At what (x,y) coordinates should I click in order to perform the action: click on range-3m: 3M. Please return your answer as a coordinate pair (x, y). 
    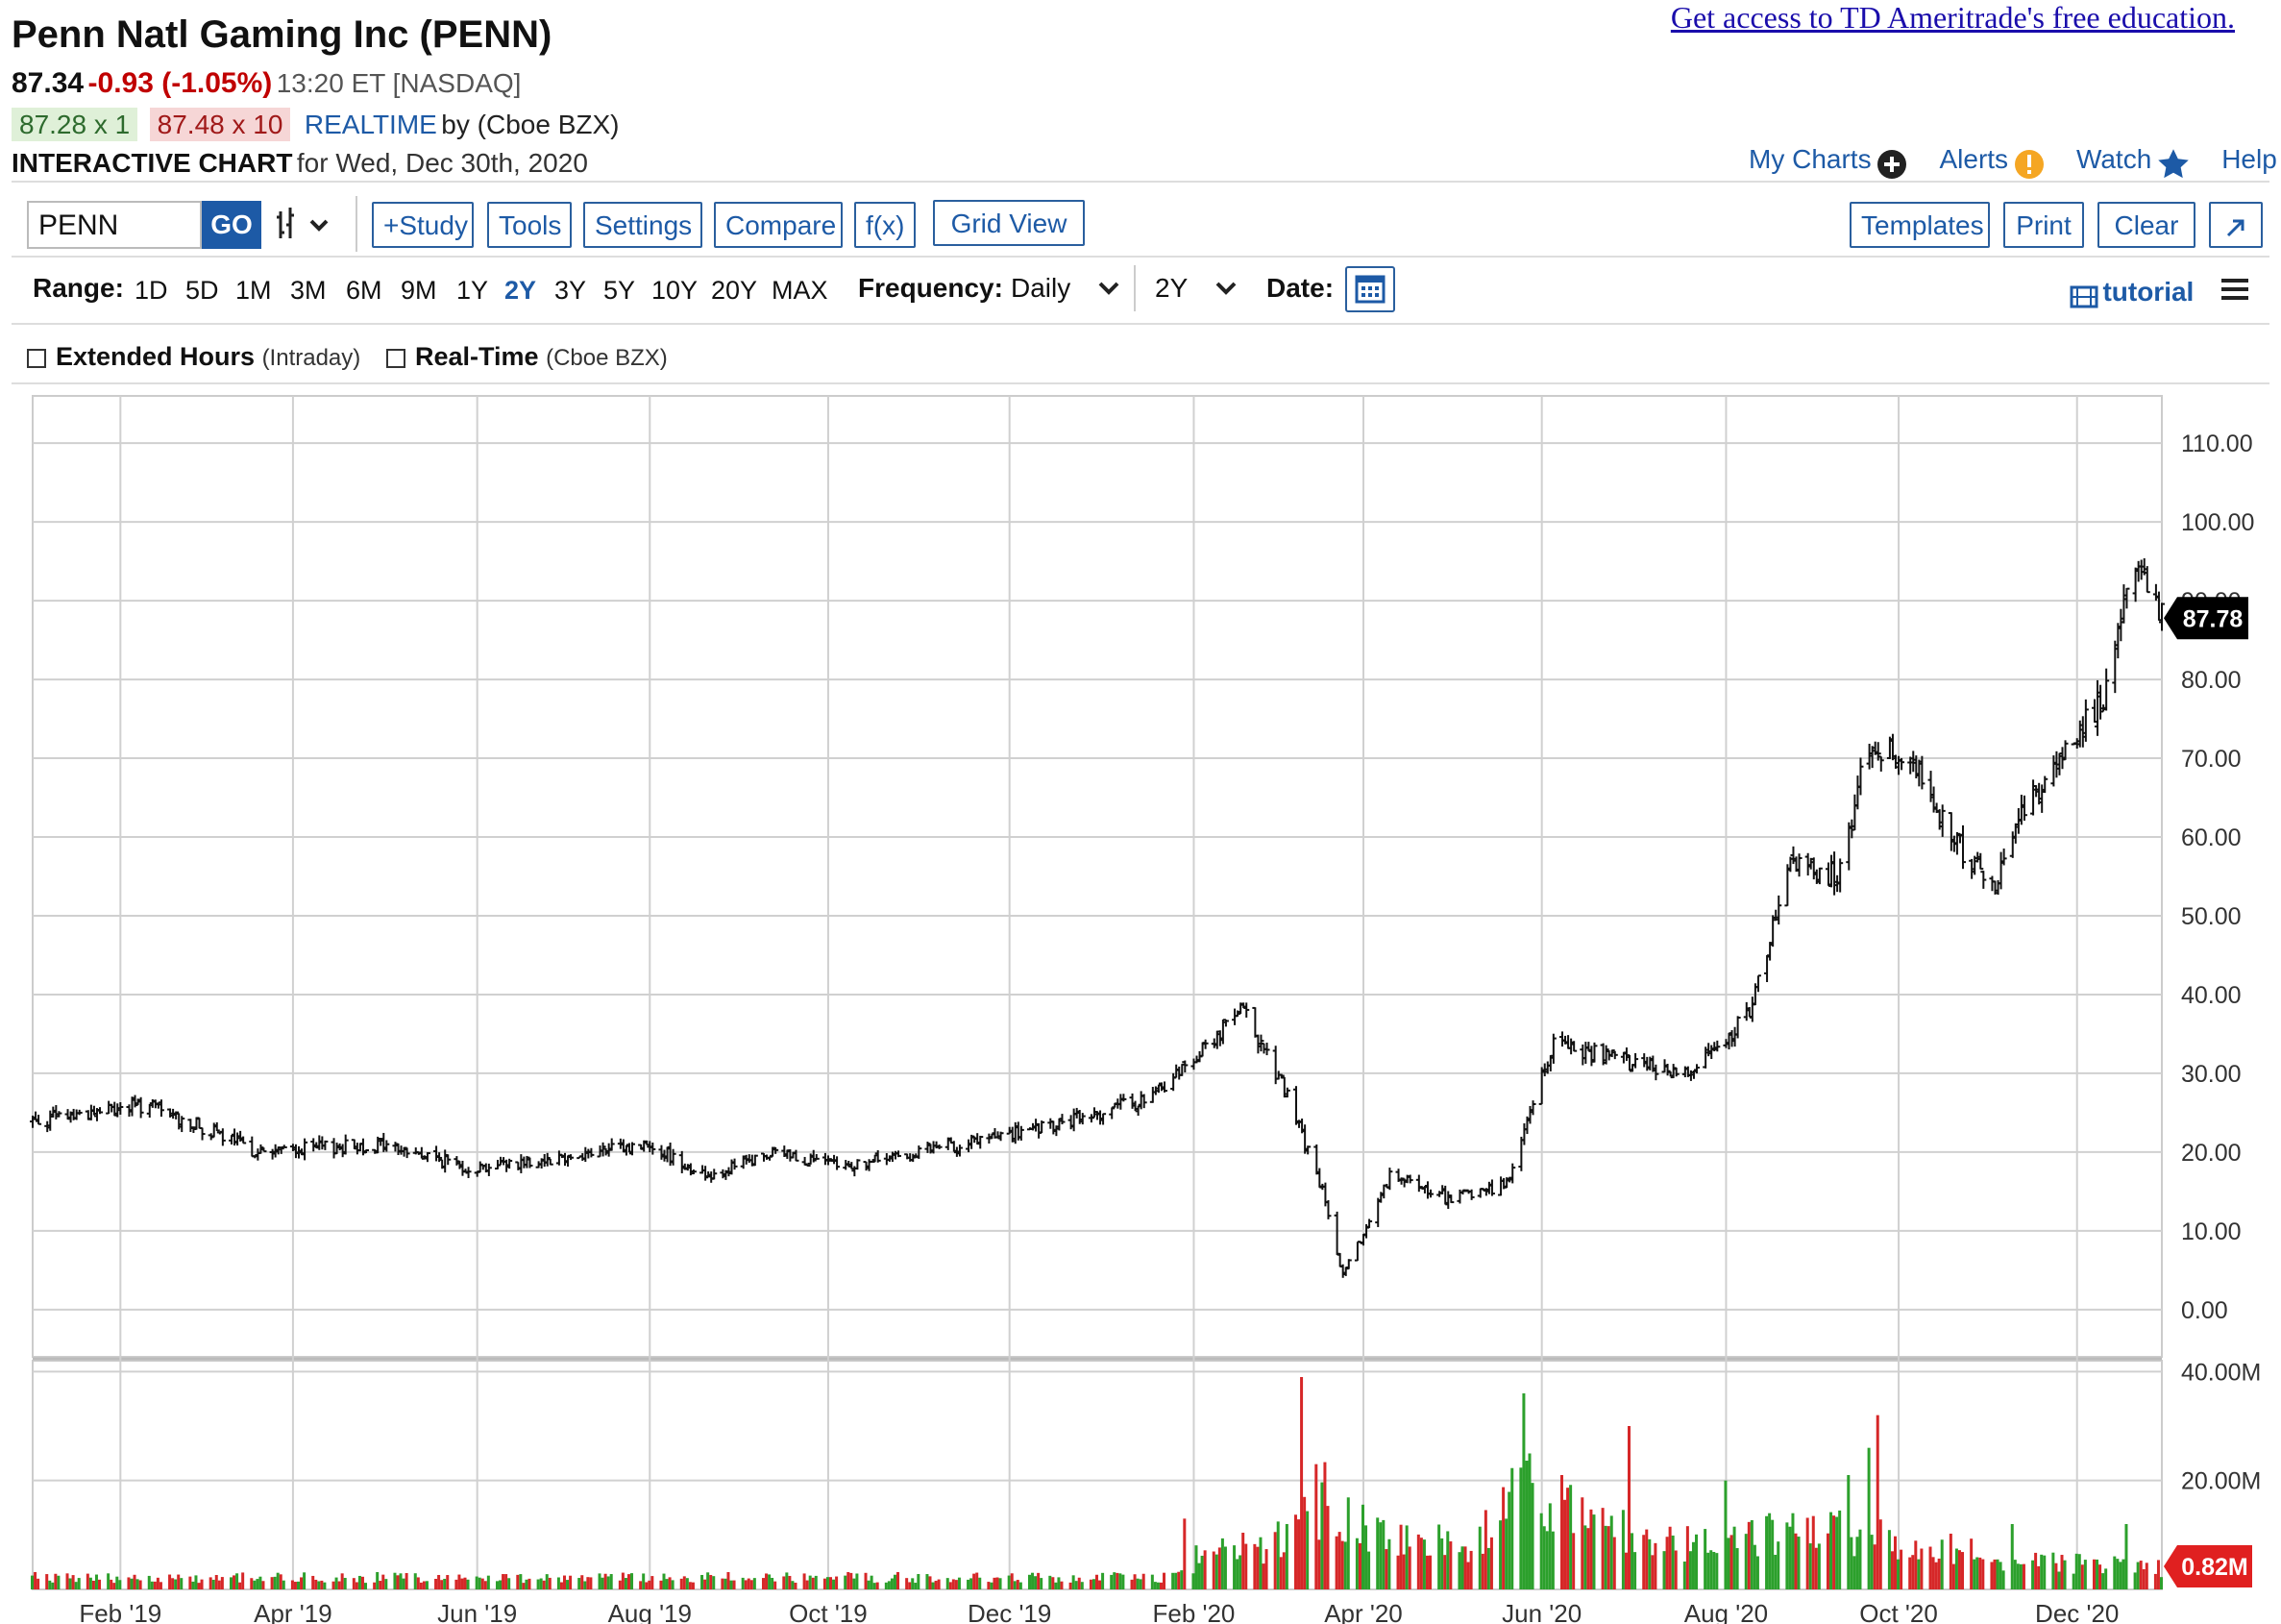
    Looking at the image, I should click on (308, 290).